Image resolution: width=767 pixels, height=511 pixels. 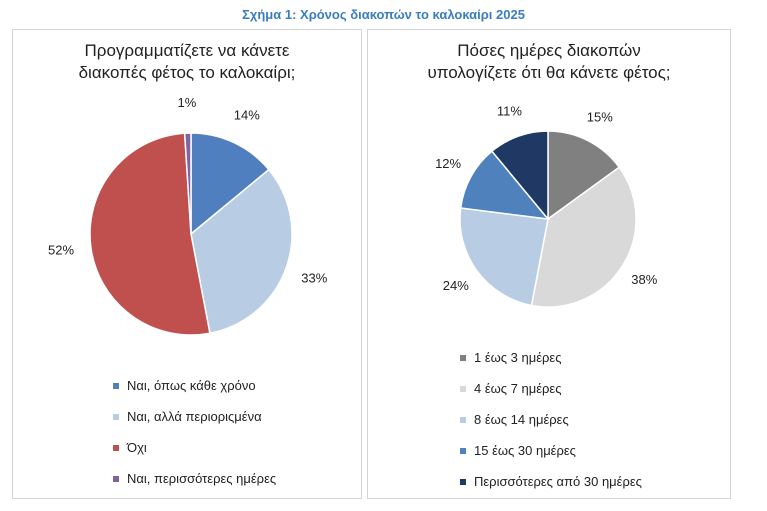 I want to click on right-pie-data-label-2: 38%, so click(x=644, y=279).